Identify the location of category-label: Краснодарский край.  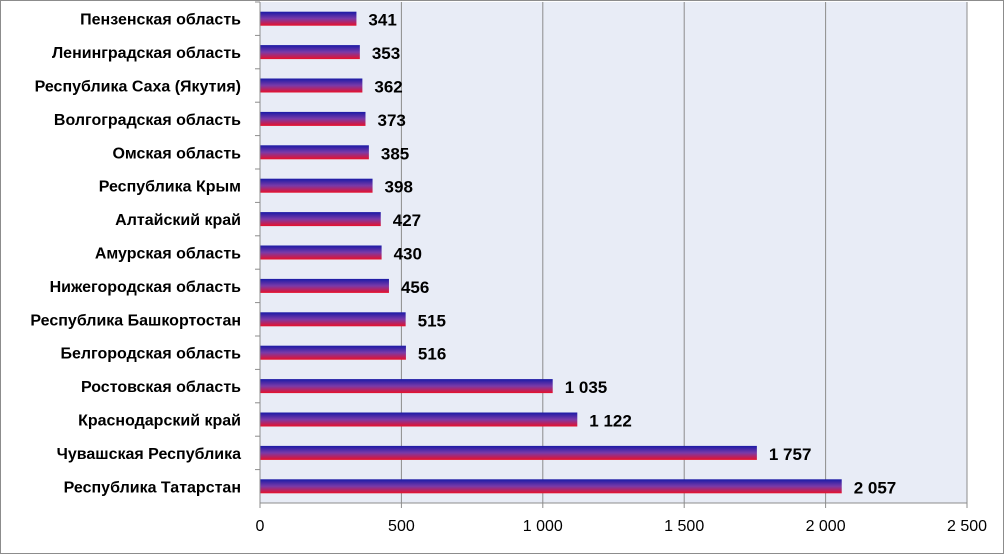
(159, 421).